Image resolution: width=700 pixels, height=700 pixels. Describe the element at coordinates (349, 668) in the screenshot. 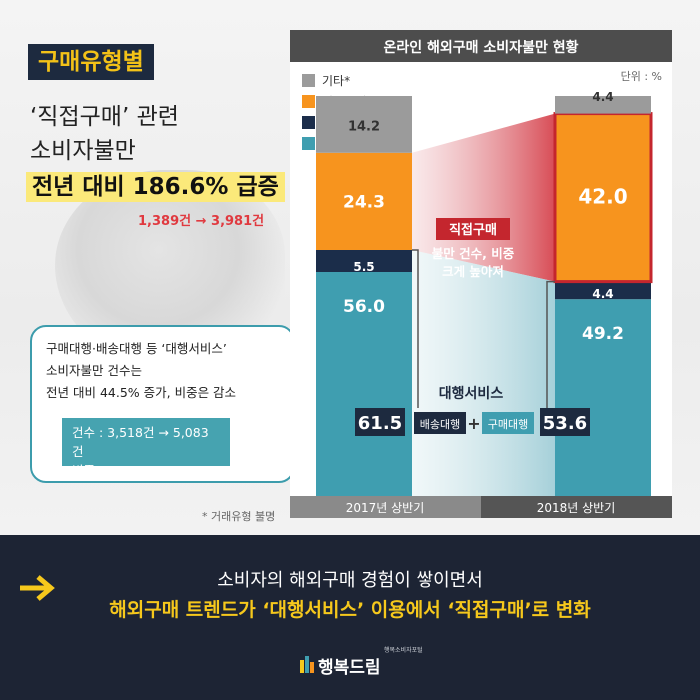

I see `logo-text: 행복드림` at that location.